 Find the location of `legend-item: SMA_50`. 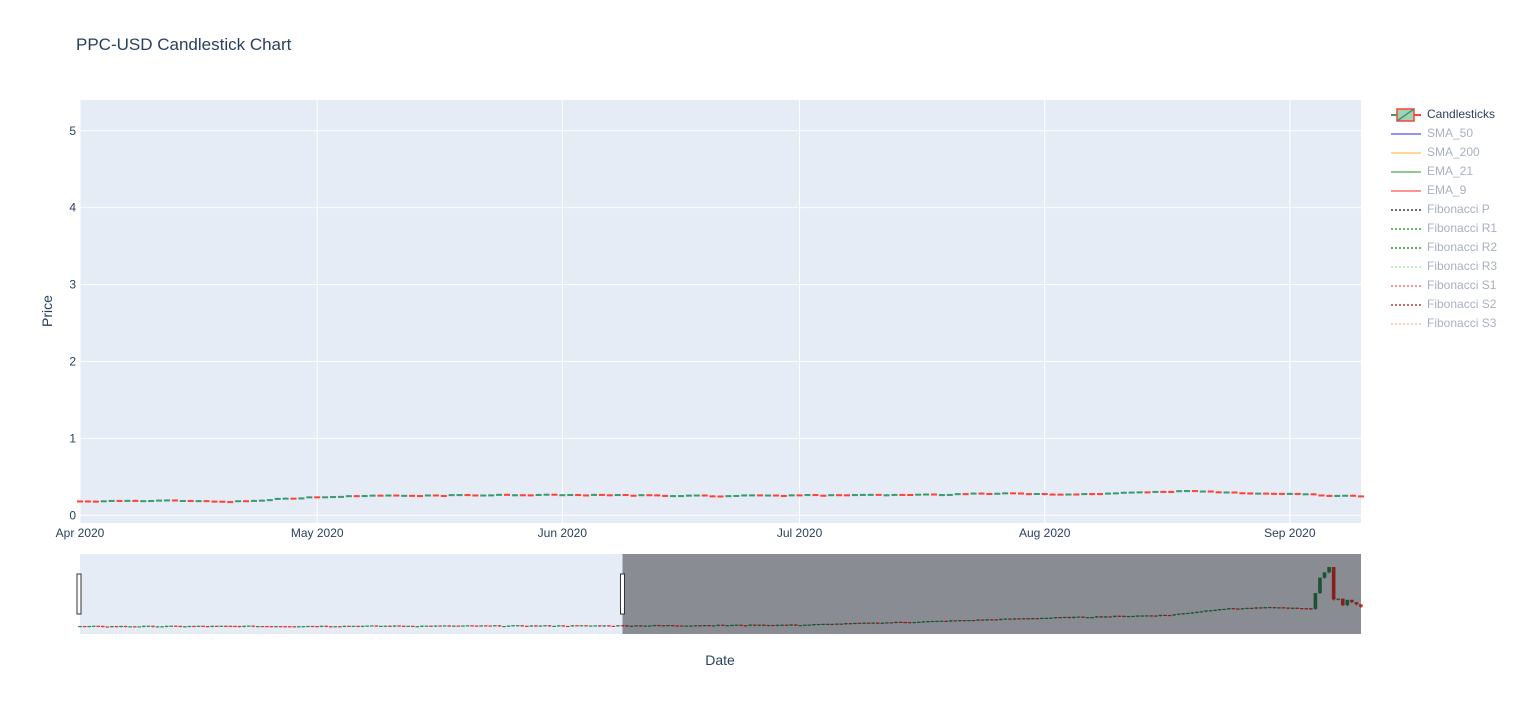

legend-item: SMA_50 is located at coordinates (1443, 133).